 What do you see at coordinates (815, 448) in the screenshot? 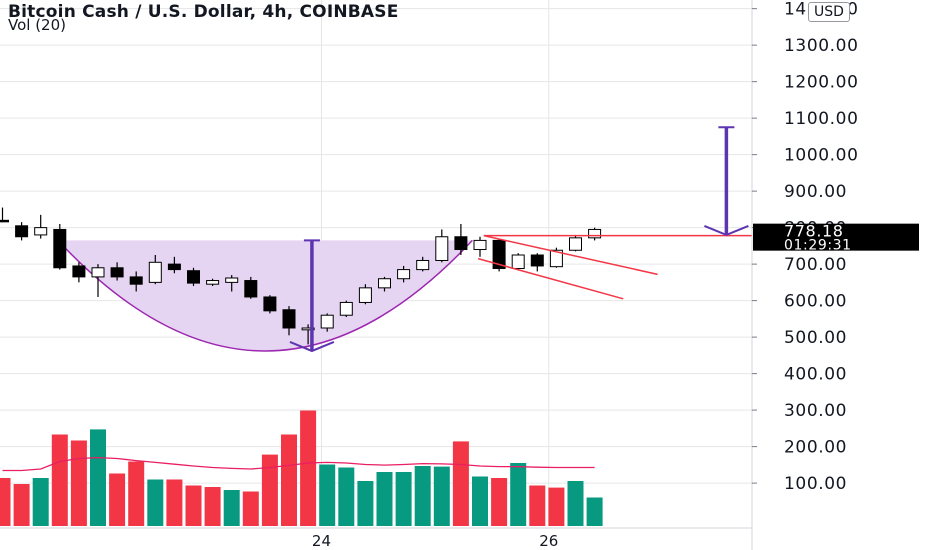
I see `price-tick-label: 200.00` at bounding box center [815, 448].